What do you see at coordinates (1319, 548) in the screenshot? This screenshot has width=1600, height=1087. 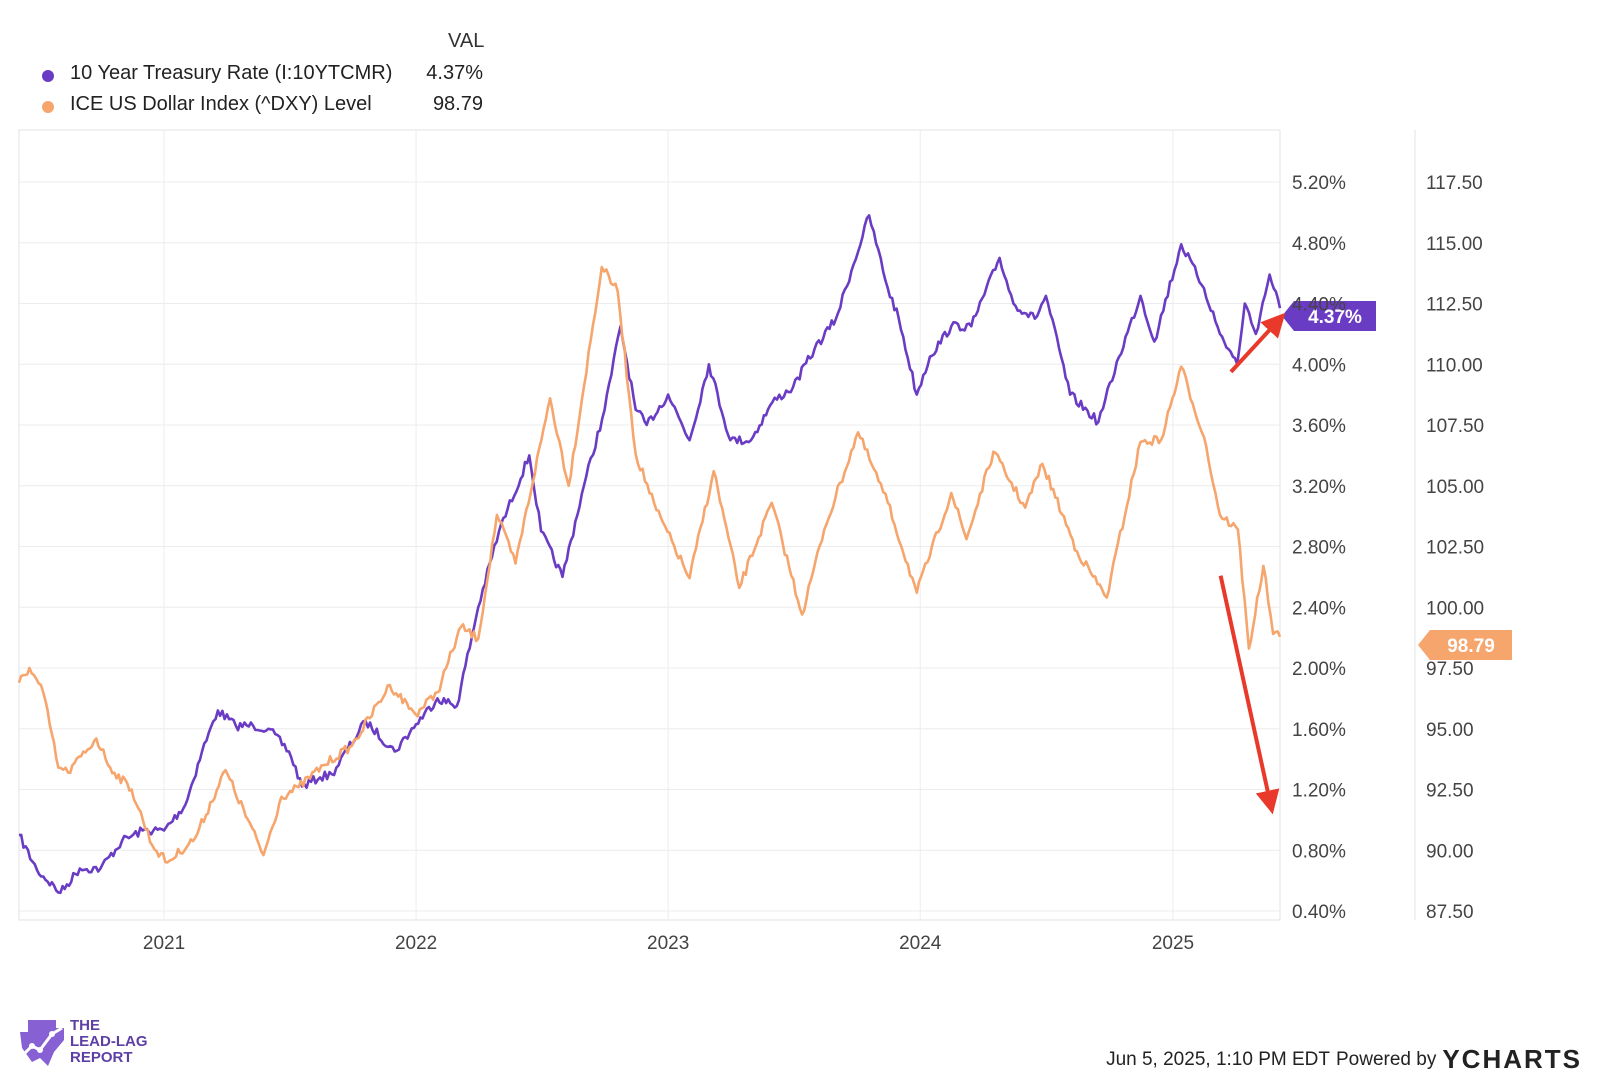 I see `y-left-tick-label: 2.80%` at bounding box center [1319, 548].